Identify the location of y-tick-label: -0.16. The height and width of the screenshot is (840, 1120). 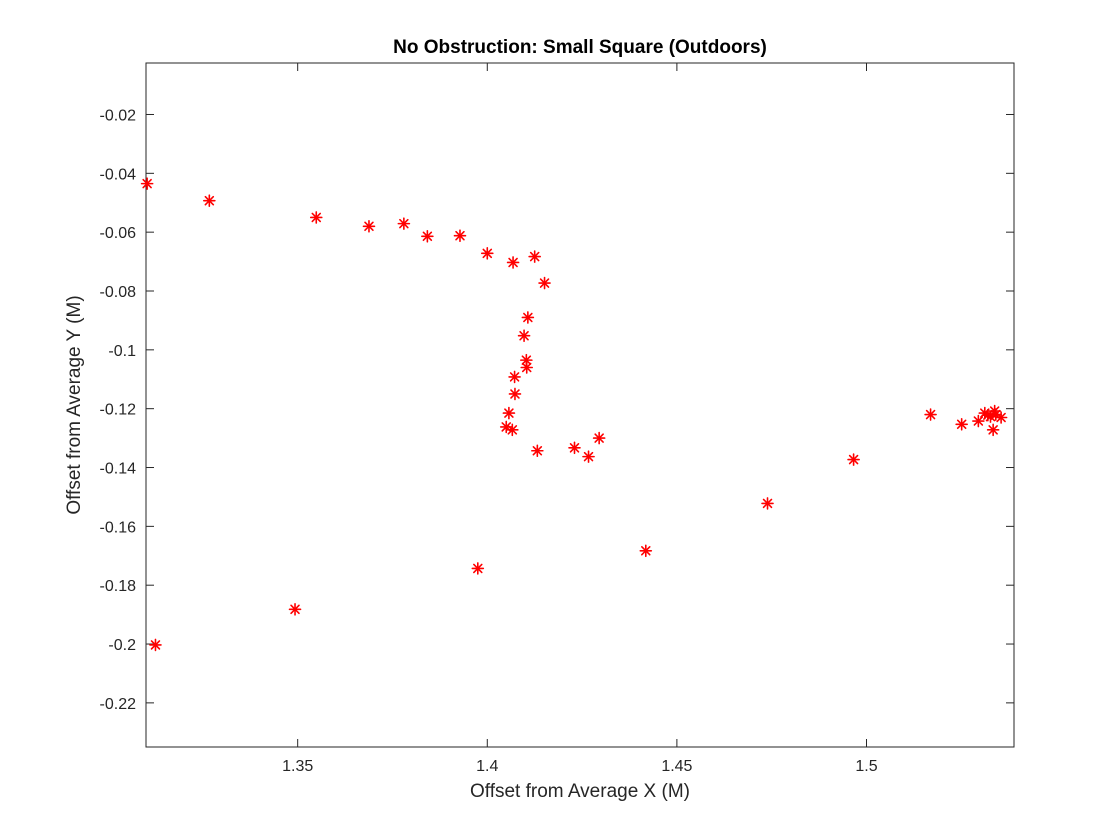
(118, 527).